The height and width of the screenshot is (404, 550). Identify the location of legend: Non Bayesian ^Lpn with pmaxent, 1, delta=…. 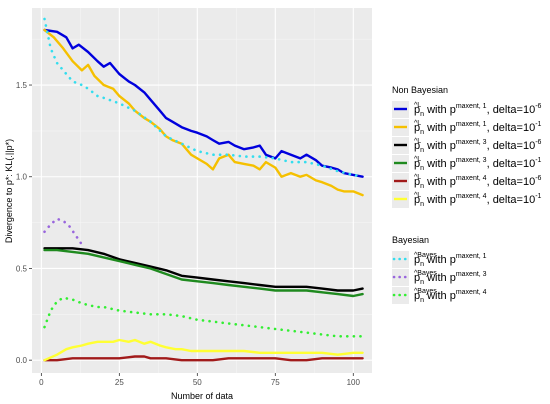
(467, 194).